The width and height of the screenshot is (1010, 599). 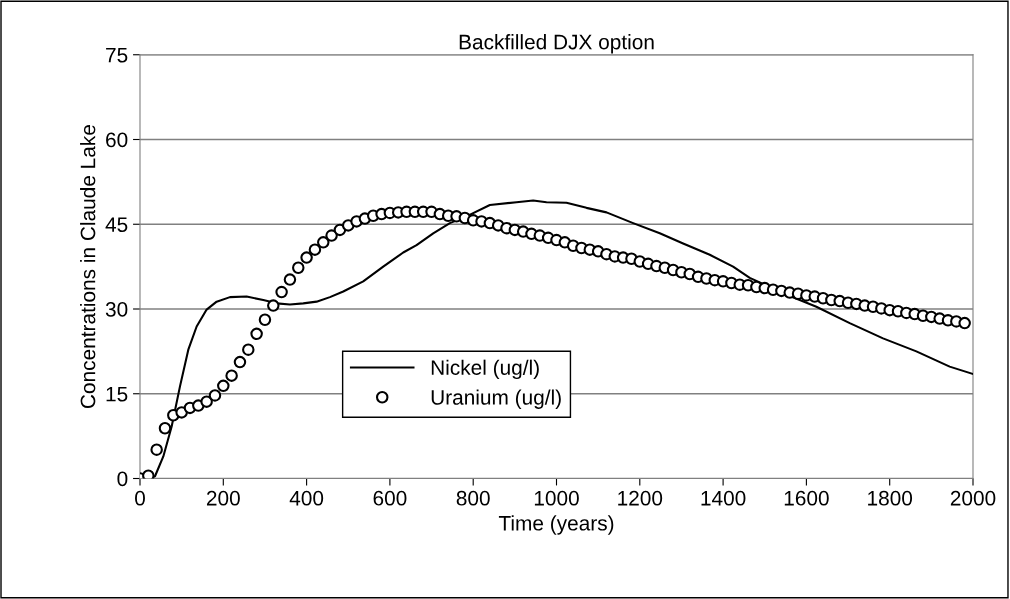 What do you see at coordinates (223, 498) in the screenshot?
I see `x-tick-label: 200` at bounding box center [223, 498].